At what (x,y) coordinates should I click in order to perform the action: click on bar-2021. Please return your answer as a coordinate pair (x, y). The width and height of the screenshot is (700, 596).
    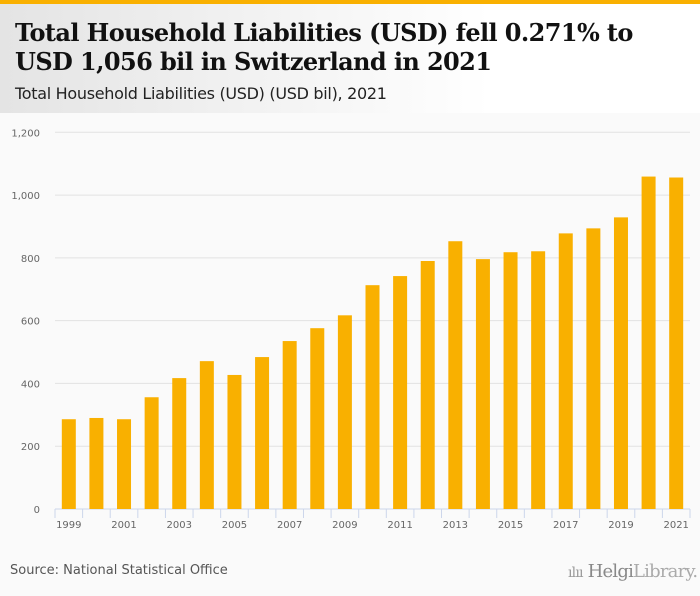
    Looking at the image, I should click on (676, 343).